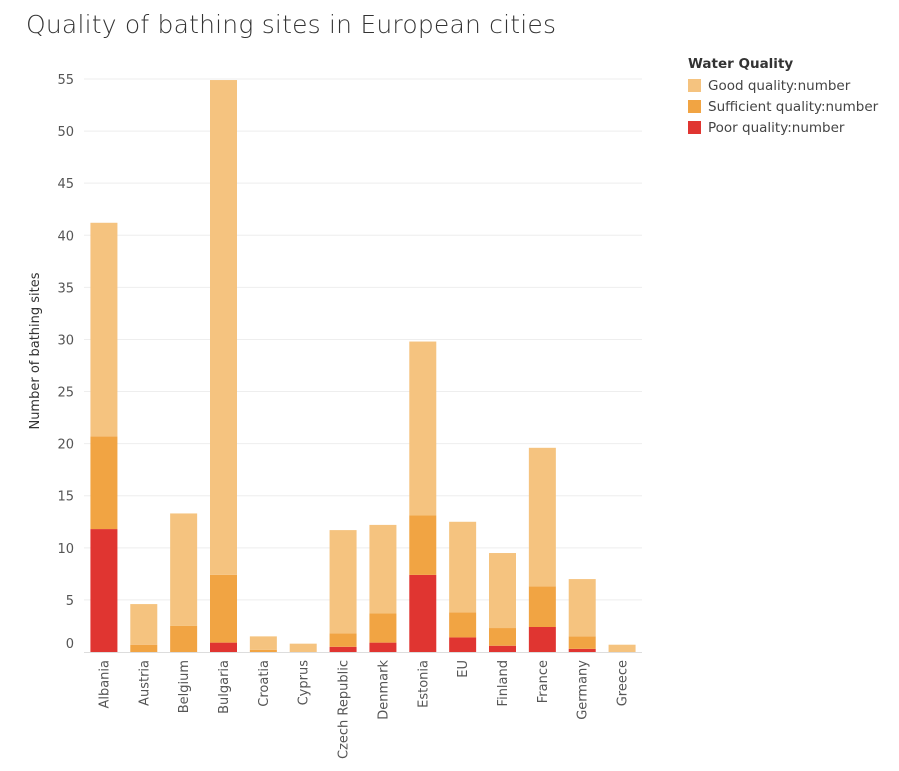 This screenshot has height=771, width=899. What do you see at coordinates (65, 340) in the screenshot?
I see `y-tick-label: 30` at bounding box center [65, 340].